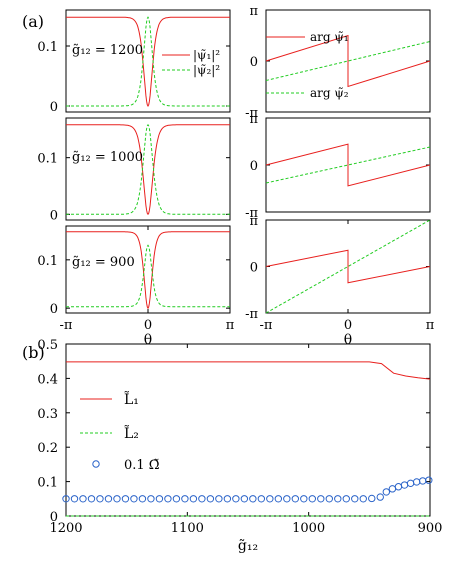  What do you see at coordinates (65, 528) in the screenshot?
I see `x-tick-label: 1200` at bounding box center [65, 528].